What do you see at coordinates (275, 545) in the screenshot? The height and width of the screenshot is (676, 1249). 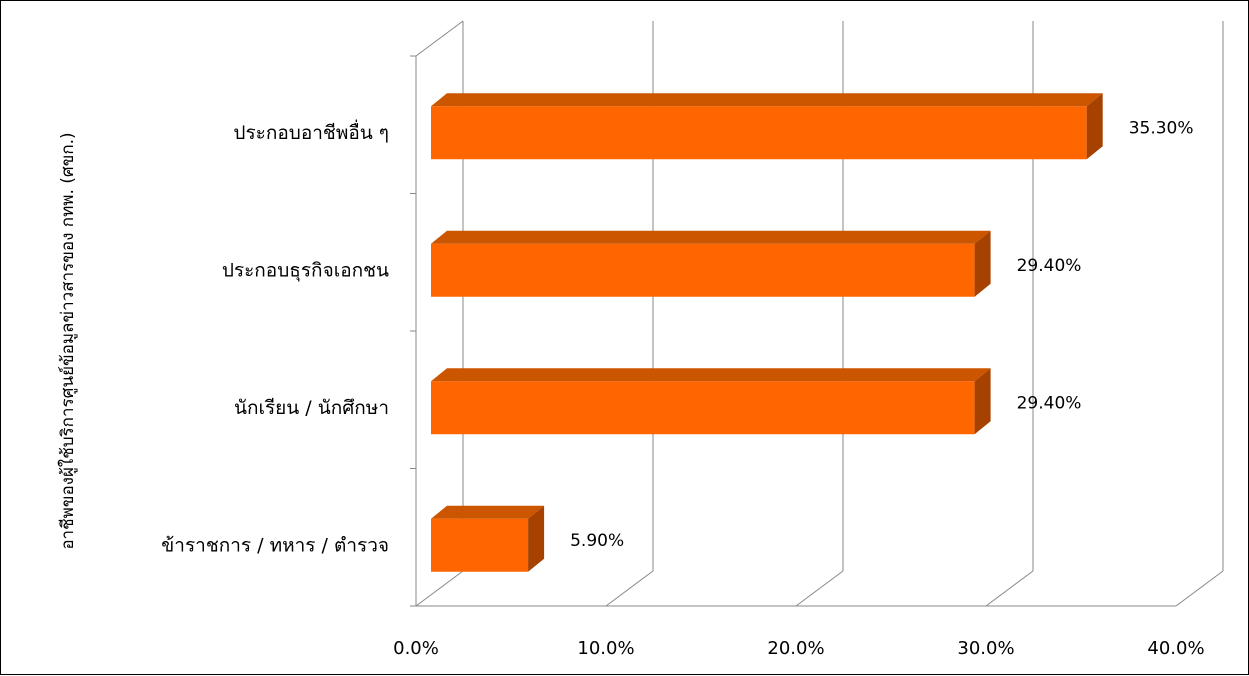 I see `category-label: ข้าราชการ / ทหาร / ตำรวจ` at bounding box center [275, 545].